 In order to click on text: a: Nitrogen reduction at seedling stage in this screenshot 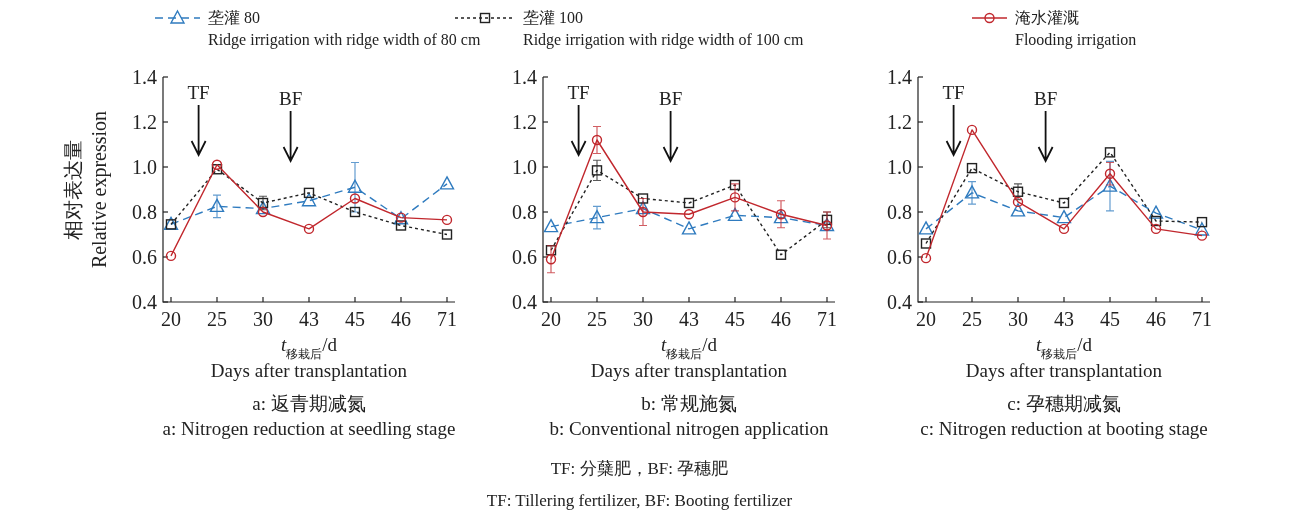, I will do `click(309, 428)`.